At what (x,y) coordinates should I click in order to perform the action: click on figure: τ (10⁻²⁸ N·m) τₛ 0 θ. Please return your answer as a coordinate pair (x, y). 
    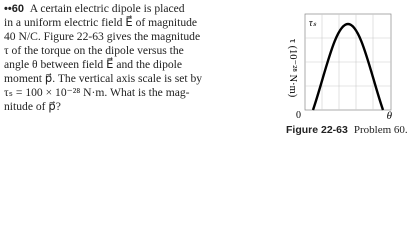
    Looking at the image, I should click on (340, 67).